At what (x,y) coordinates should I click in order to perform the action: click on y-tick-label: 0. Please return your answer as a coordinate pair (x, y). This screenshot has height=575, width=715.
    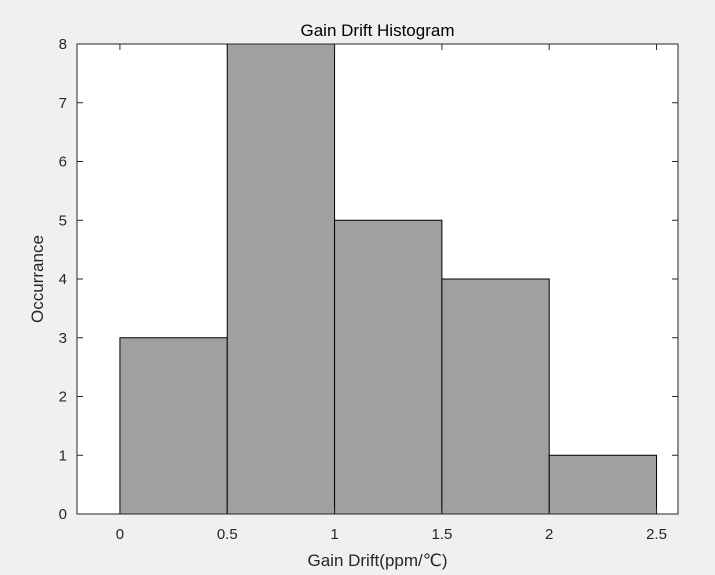
    Looking at the image, I should click on (63, 514).